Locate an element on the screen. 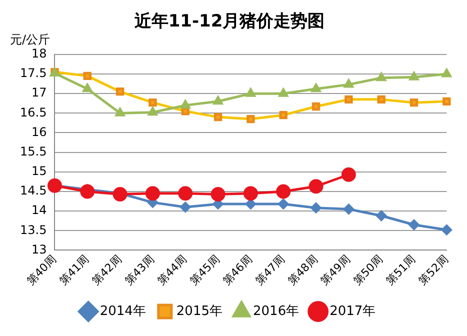 This screenshot has width=467, height=336. y-axis-title: 元/公斤 is located at coordinates (30, 39).